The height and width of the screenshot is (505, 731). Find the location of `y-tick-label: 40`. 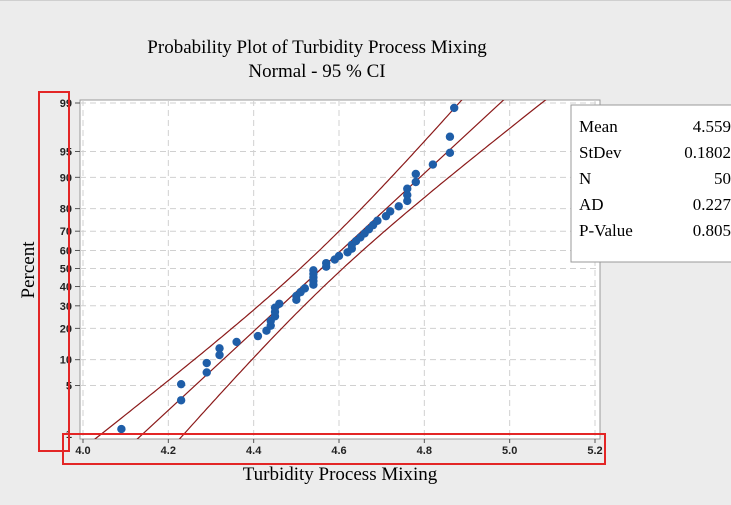

y-tick-label: 40 is located at coordinates (66, 288).